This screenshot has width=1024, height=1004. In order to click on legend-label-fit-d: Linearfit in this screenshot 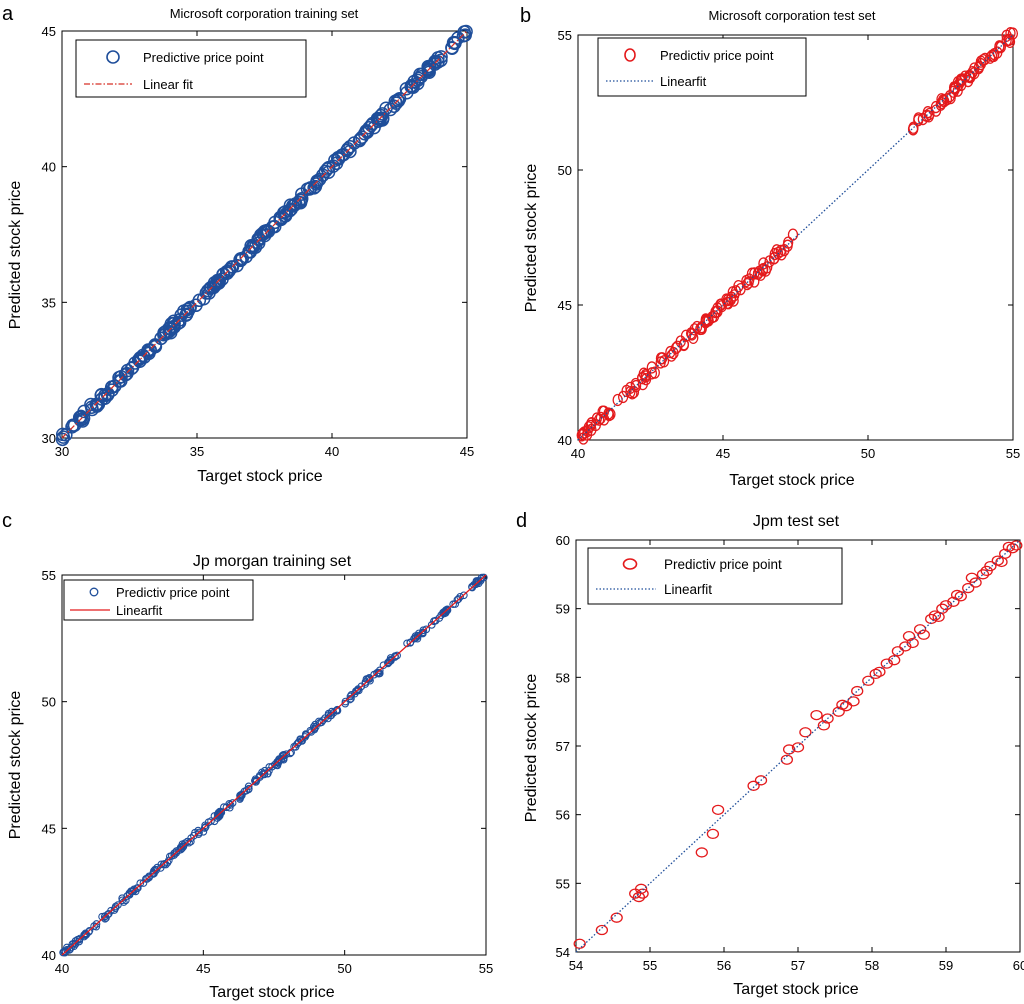, I will do `click(688, 589)`.